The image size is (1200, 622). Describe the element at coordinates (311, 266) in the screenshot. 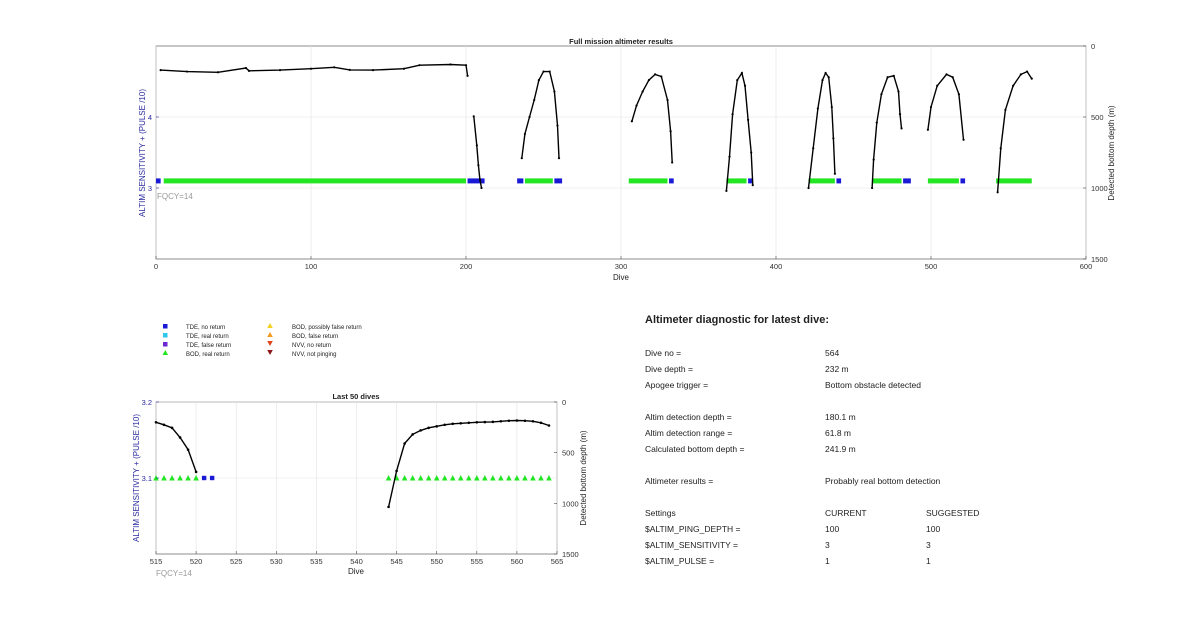

I see `x-tick-label: 100` at that location.